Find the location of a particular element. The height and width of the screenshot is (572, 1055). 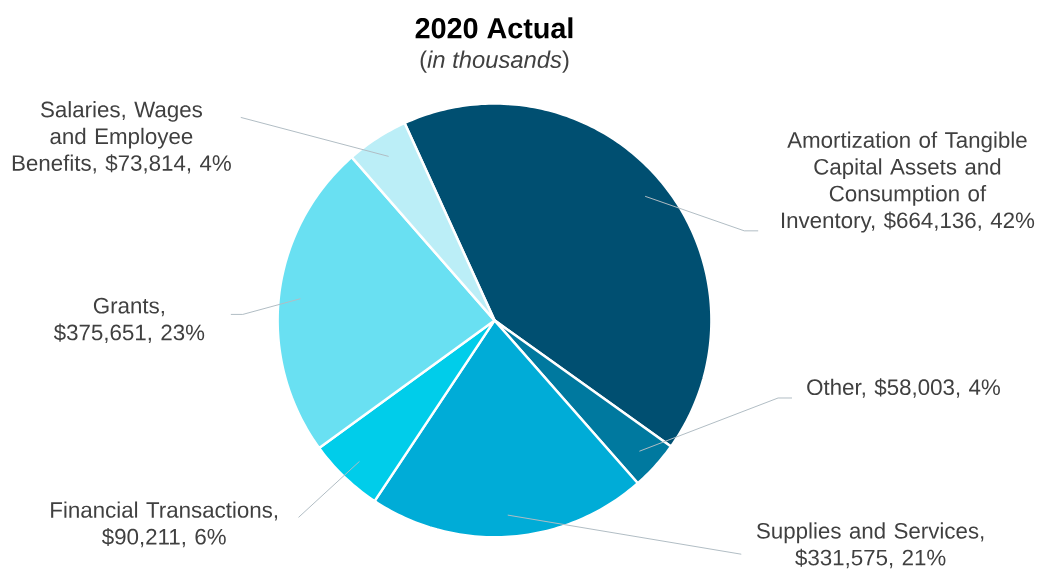

slice-label: Financial Transactions, $90,211, 6% is located at coordinates (164, 524).